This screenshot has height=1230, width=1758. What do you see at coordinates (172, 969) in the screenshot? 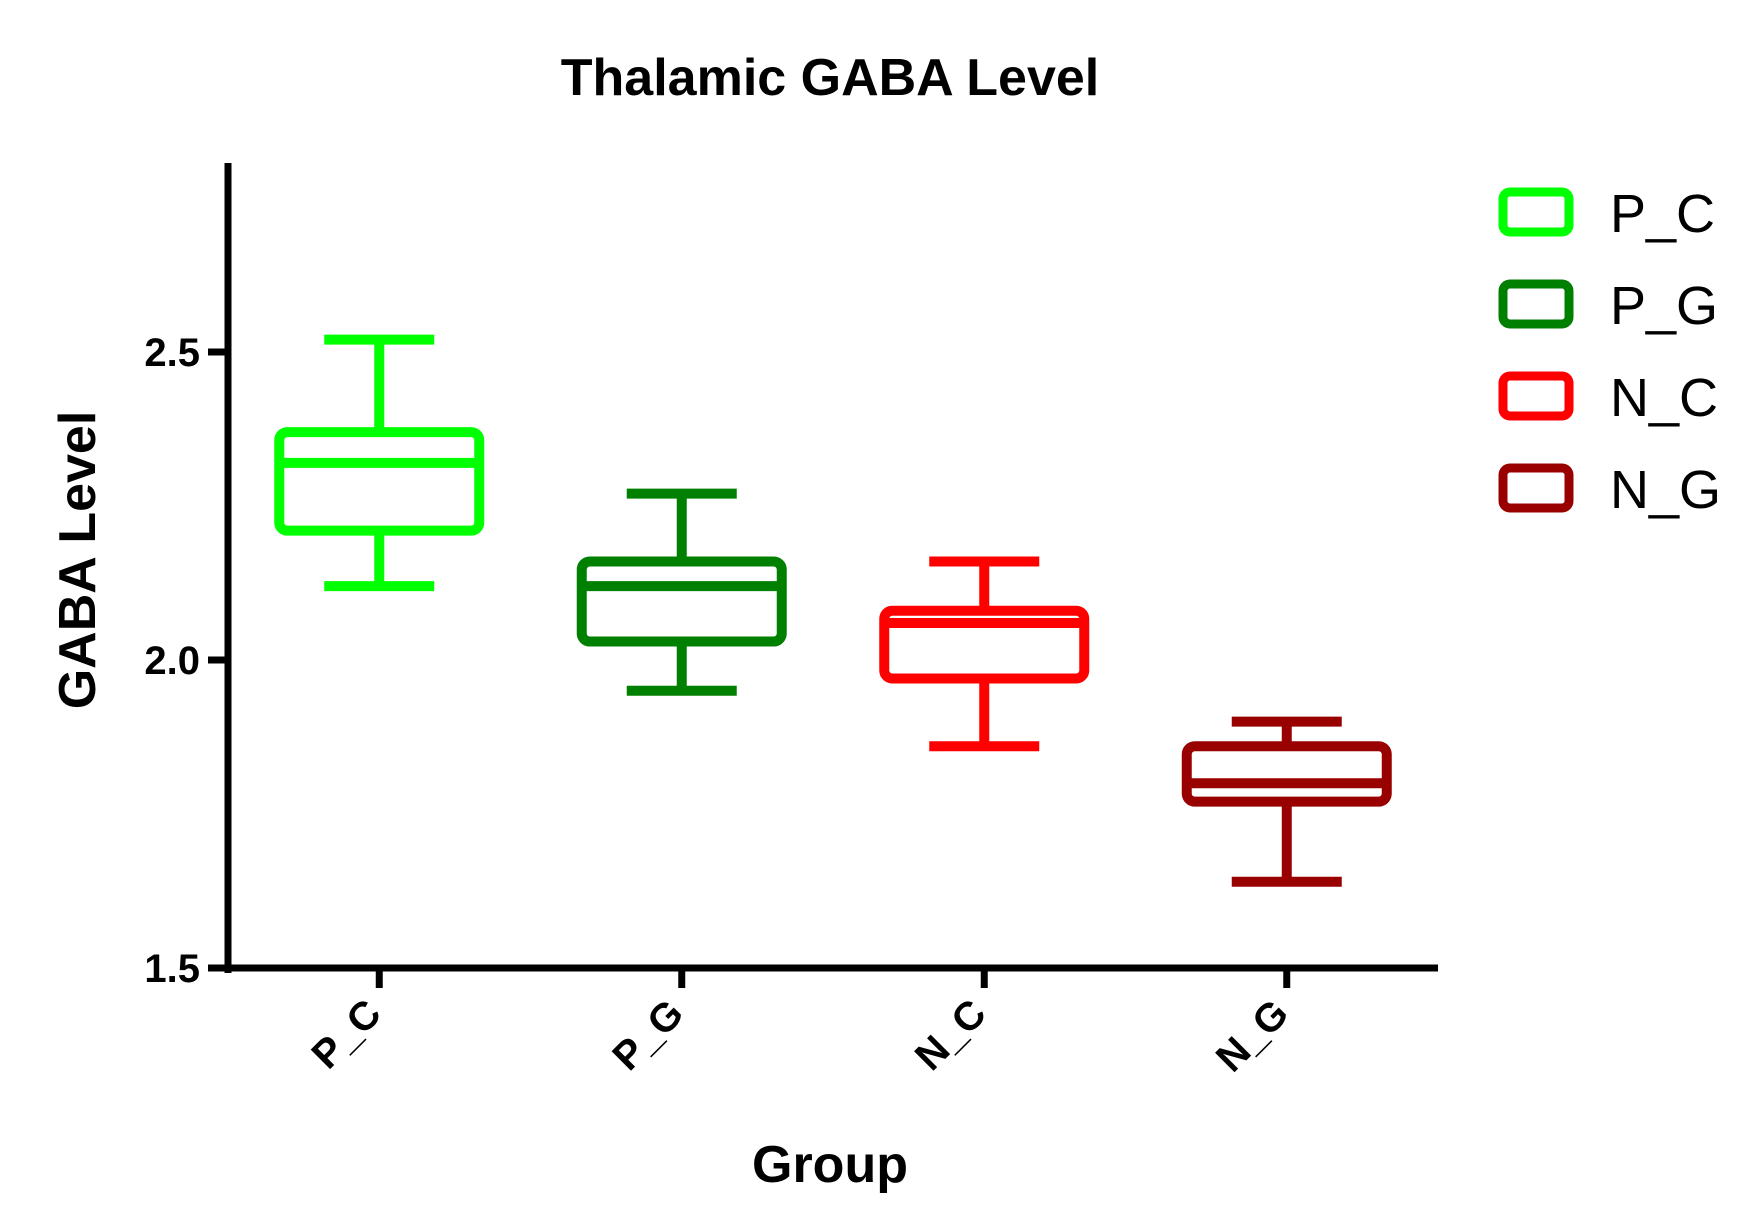
I see `y-tick-label: 1.5` at bounding box center [172, 969].